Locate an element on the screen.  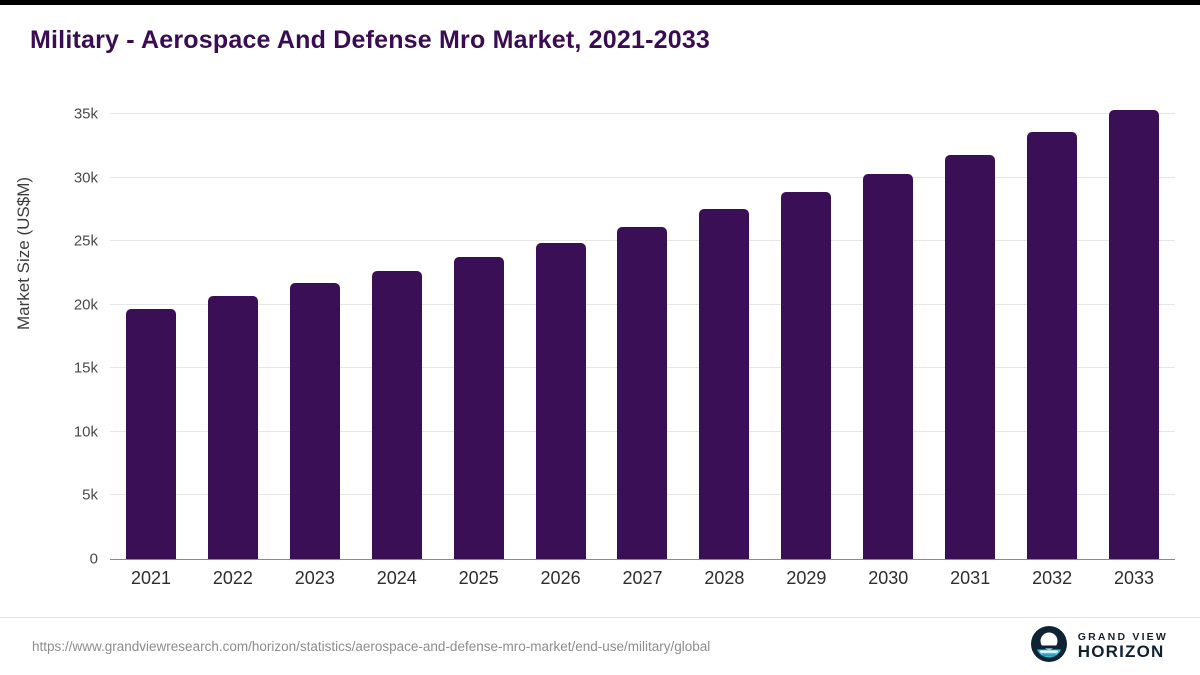
x-tick-label-2022: 2022 is located at coordinates (232, 578).